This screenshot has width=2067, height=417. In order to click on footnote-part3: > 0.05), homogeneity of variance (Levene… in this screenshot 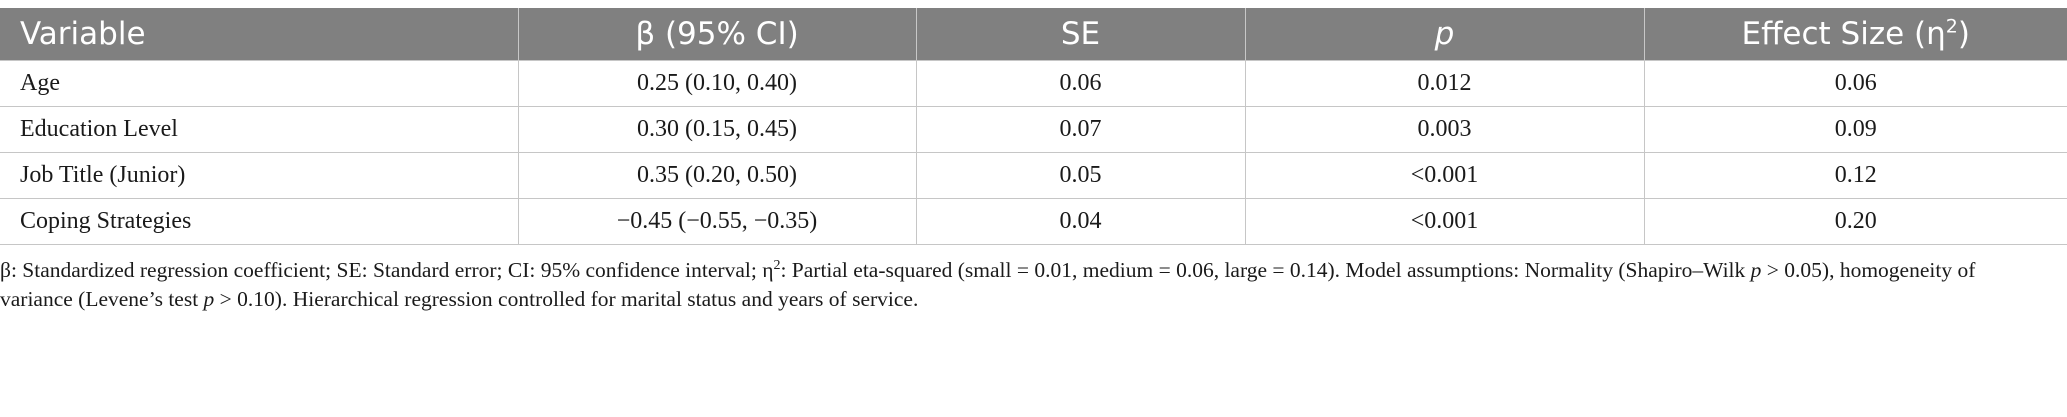, I will do `click(988, 284)`.